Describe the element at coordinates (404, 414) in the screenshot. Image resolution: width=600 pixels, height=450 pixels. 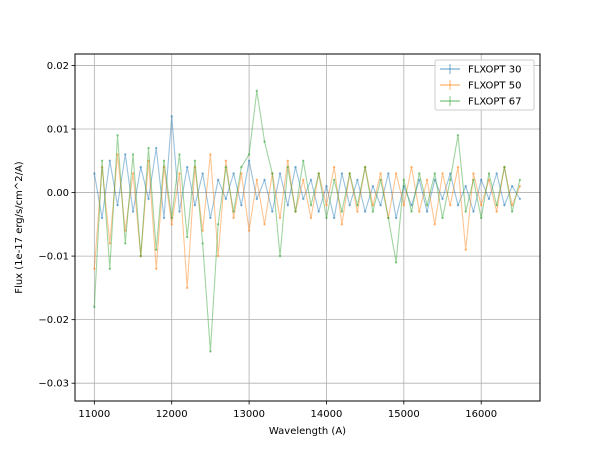
I see `x-tick-label: 15000` at that location.